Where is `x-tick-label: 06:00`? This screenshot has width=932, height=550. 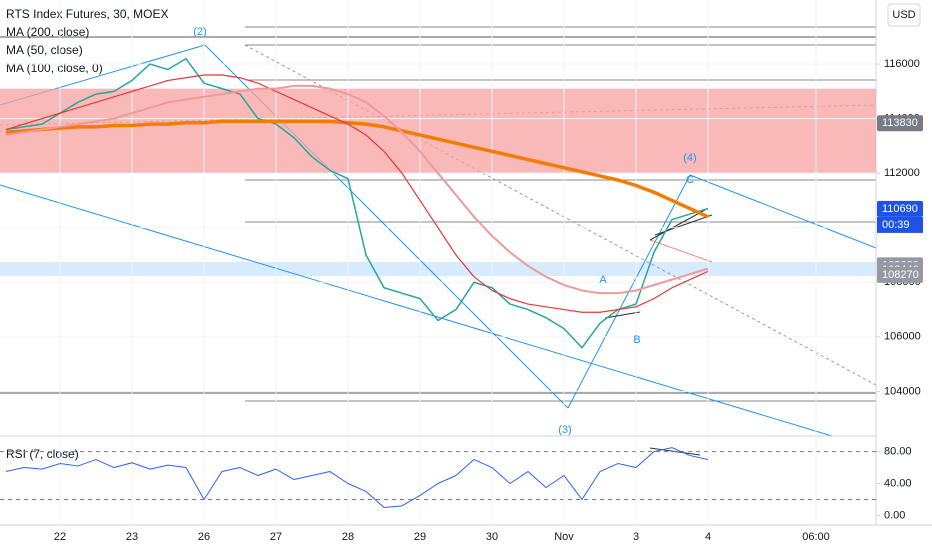 x-tick-label: 06:00 is located at coordinates (816, 537).